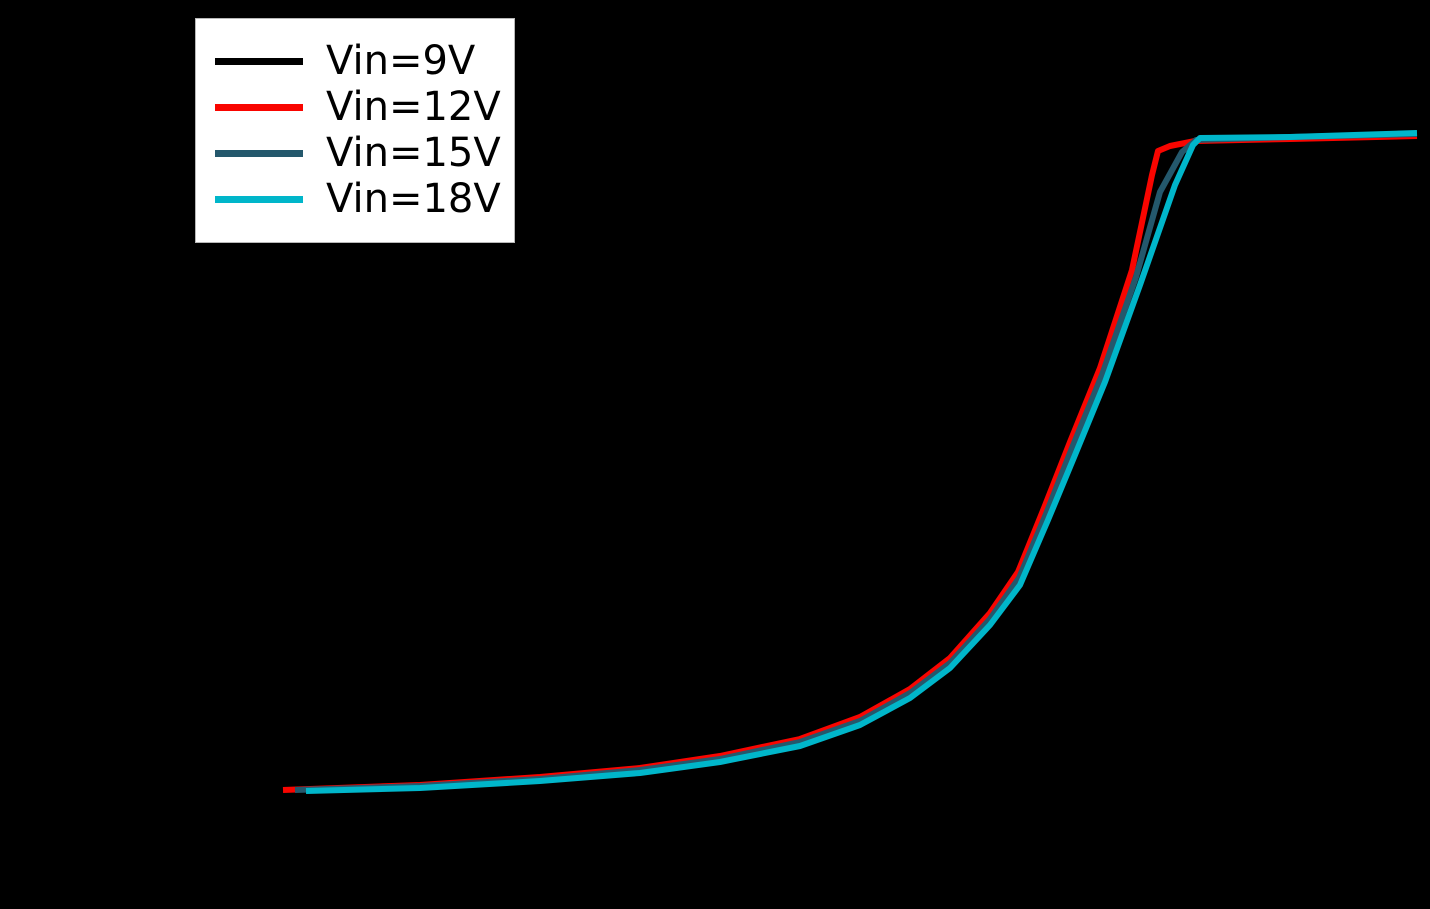 Image resolution: width=1430 pixels, height=909 pixels. I want to click on legend-line-sample-vin15, so click(259, 153).